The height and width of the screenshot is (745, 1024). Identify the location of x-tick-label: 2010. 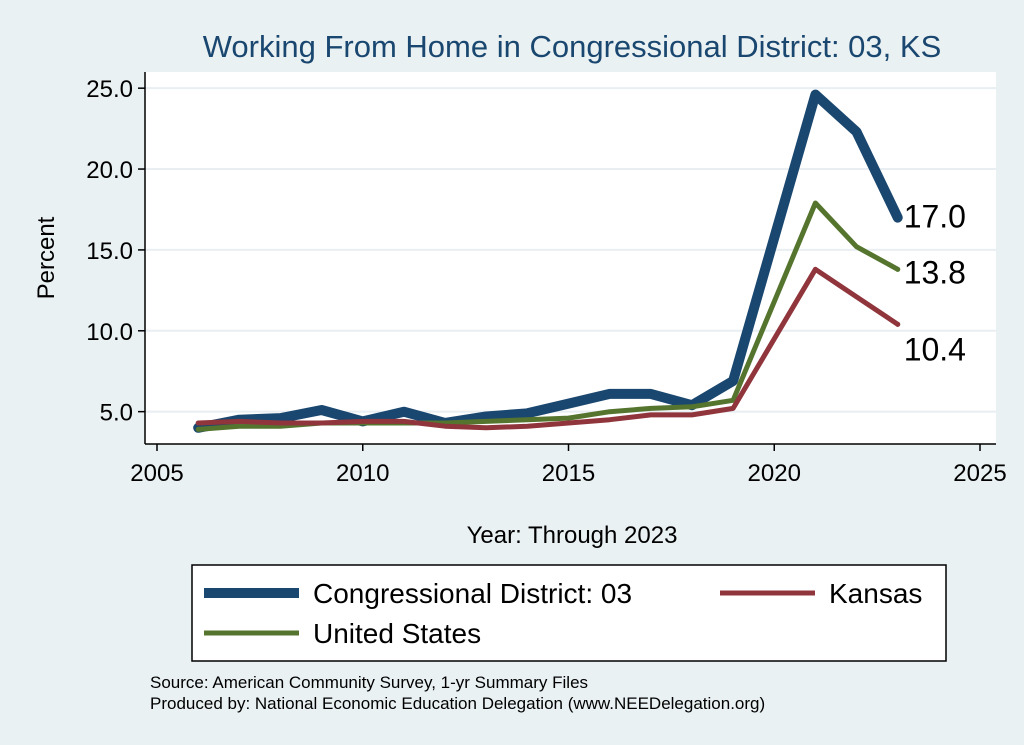
(362, 473).